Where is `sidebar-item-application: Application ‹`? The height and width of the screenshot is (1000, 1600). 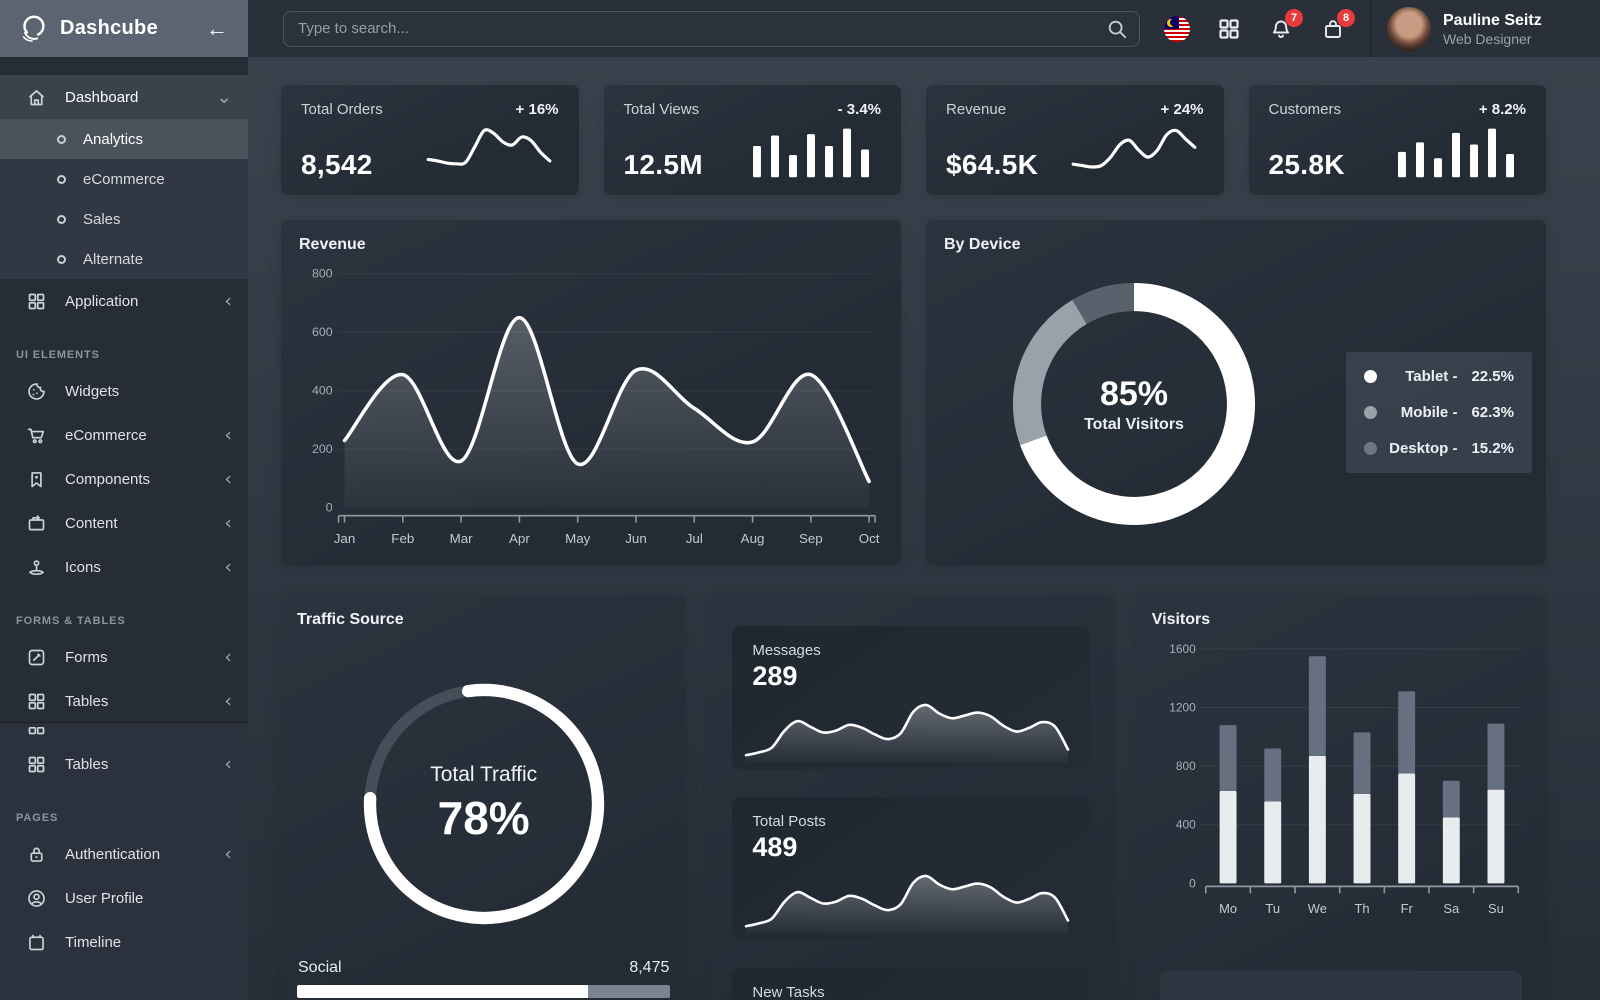 sidebar-item-application: Application ‹ is located at coordinates (124, 301).